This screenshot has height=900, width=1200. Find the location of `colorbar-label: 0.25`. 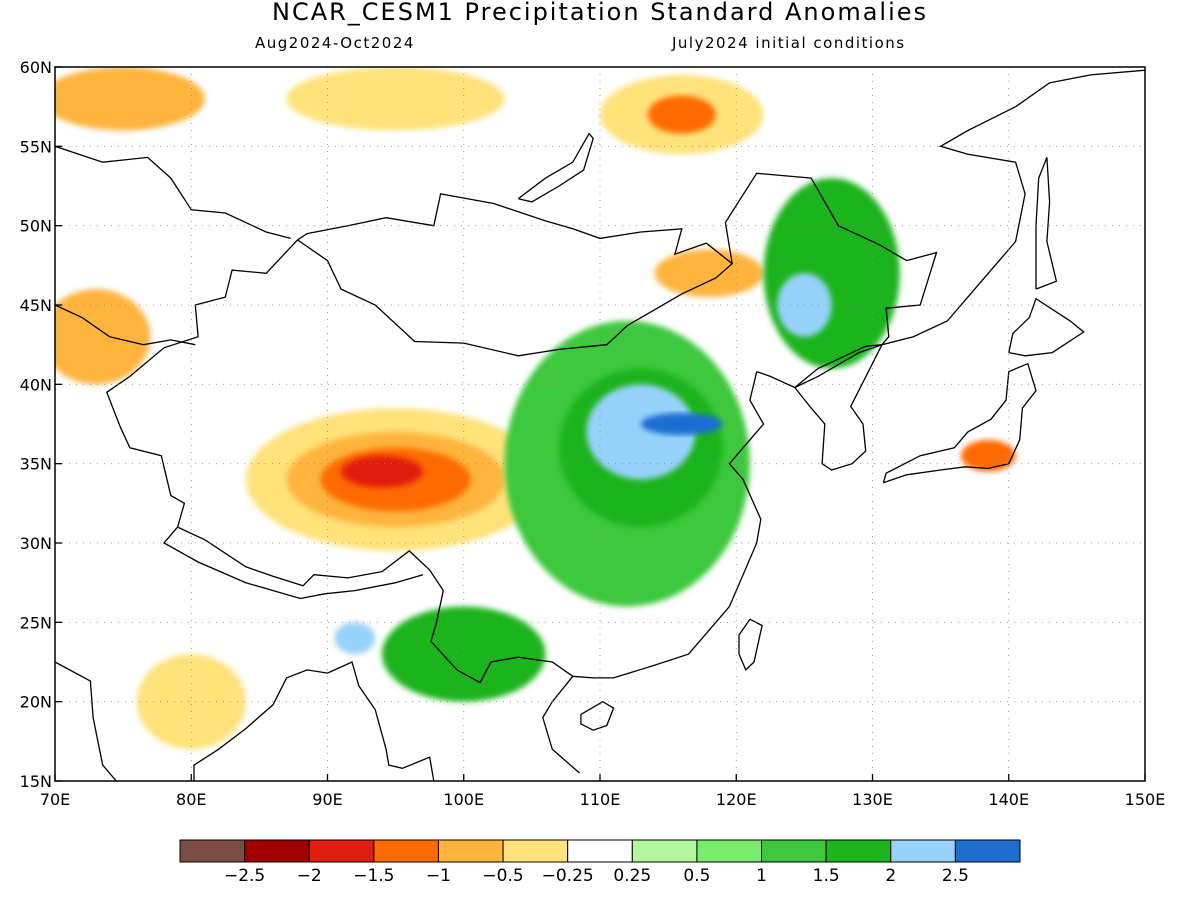

colorbar-label: 0.25 is located at coordinates (632, 876).